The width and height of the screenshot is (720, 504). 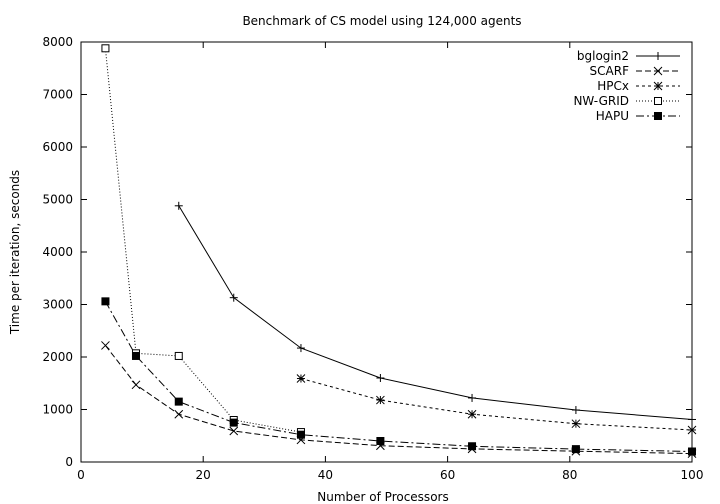 I want to click on x-axis-label: Number of Processors, so click(x=382, y=497).